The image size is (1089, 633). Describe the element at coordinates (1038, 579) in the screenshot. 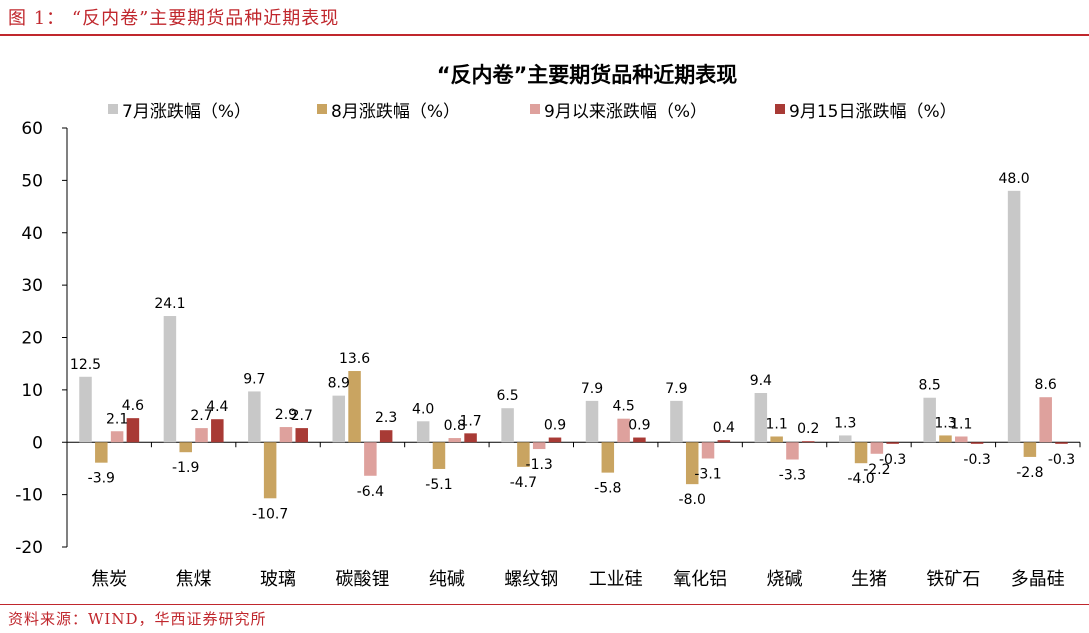

I see `x-category-label: 多晶硅` at that location.